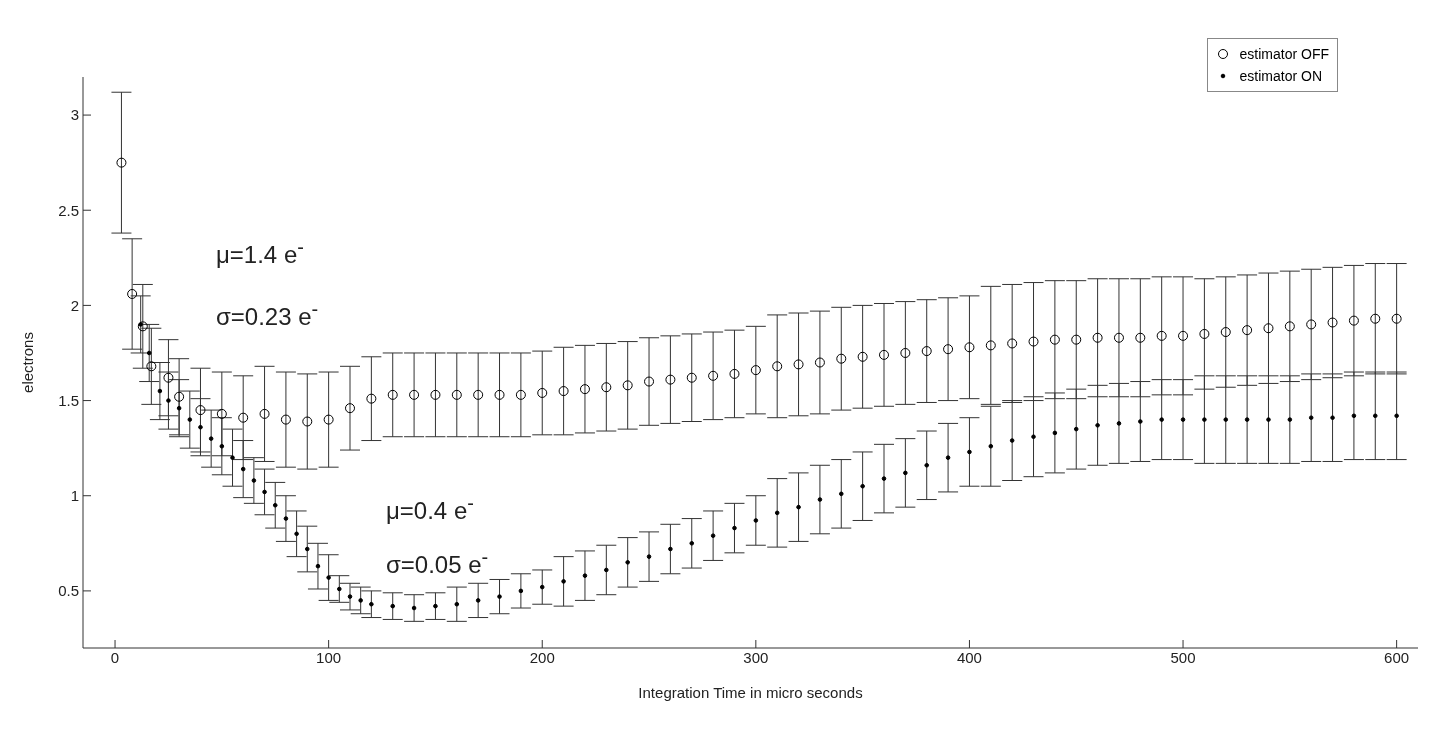 The width and height of the screenshot is (1435, 753). Describe the element at coordinates (542, 657) in the screenshot. I see `x-tick-label: 200` at that location.